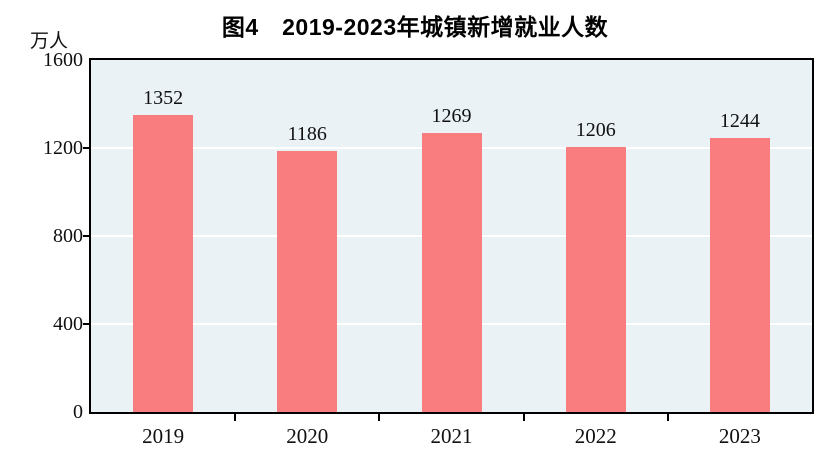 The image size is (830, 463). What do you see at coordinates (307, 134) in the screenshot?
I see `bar-value-label: 1186` at bounding box center [307, 134].